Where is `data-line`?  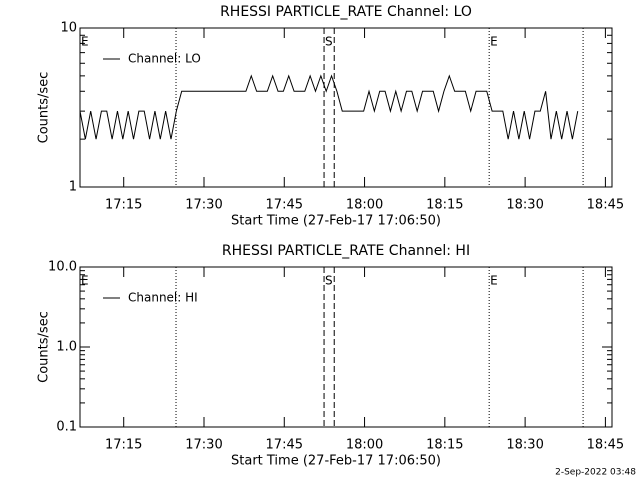
data-line is located at coordinates (329, 107).